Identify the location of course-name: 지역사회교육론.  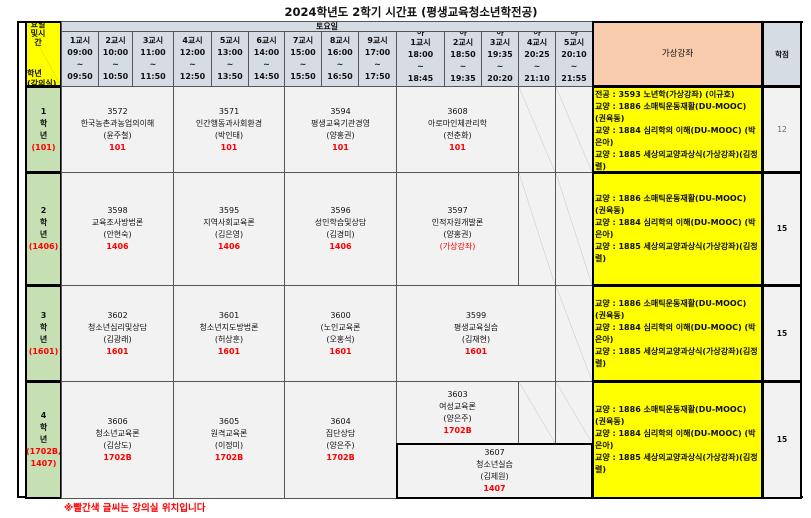
(229, 222).